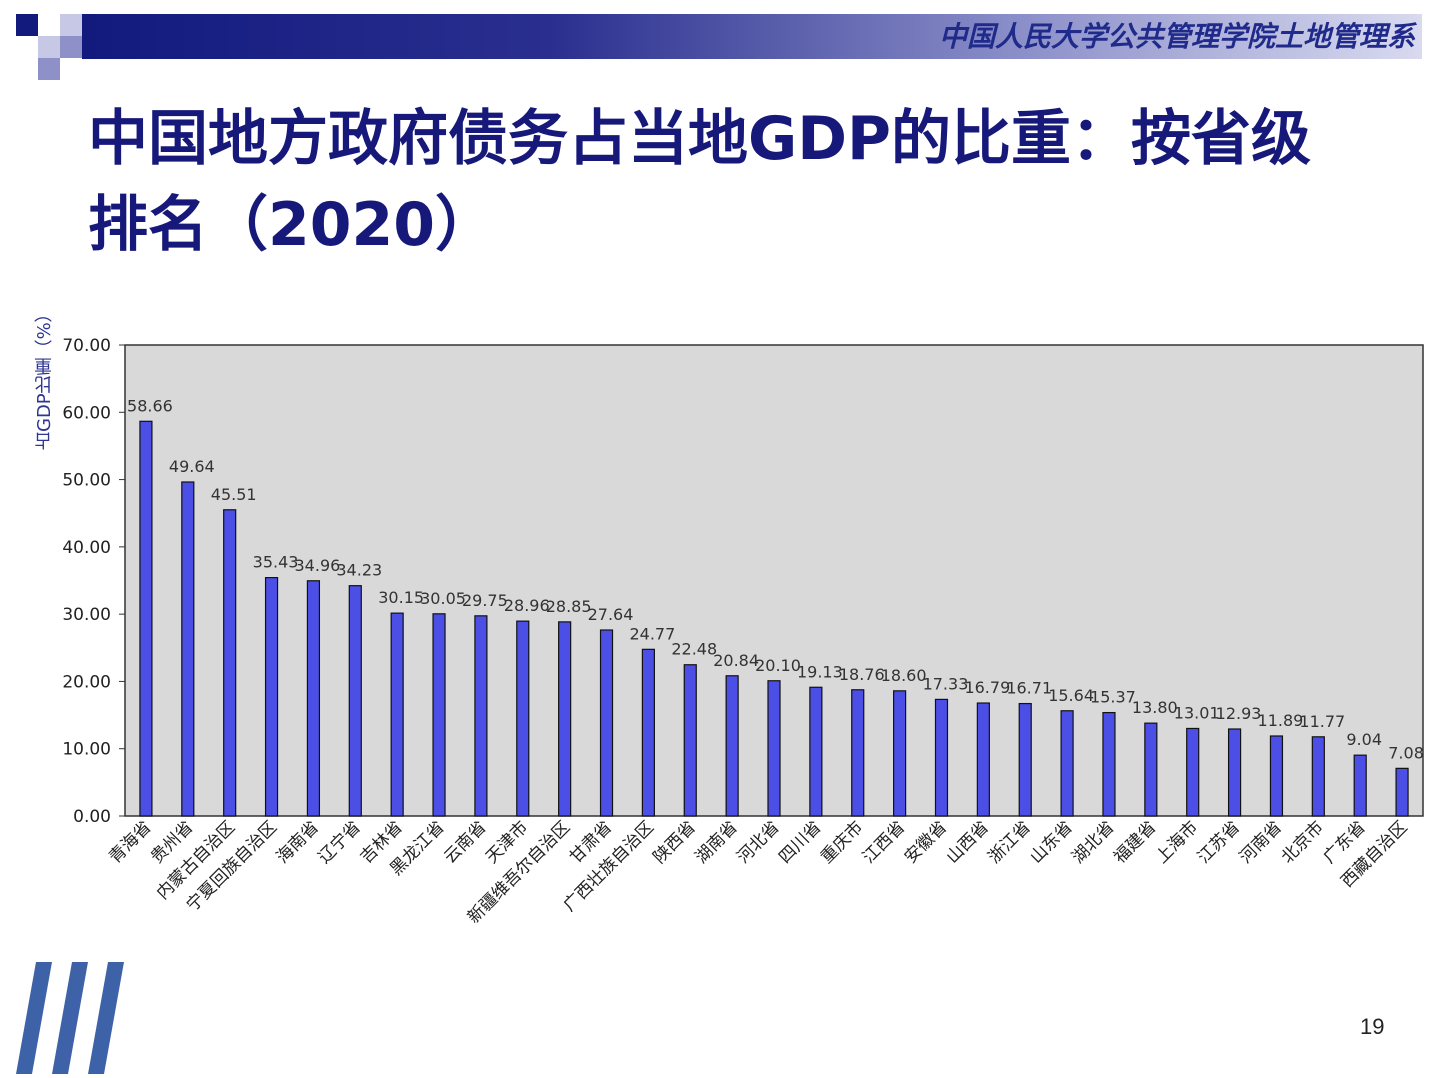 The height and width of the screenshot is (1078, 1445). What do you see at coordinates (1135, 842) in the screenshot?
I see `x-tick-label: 福建省` at bounding box center [1135, 842].